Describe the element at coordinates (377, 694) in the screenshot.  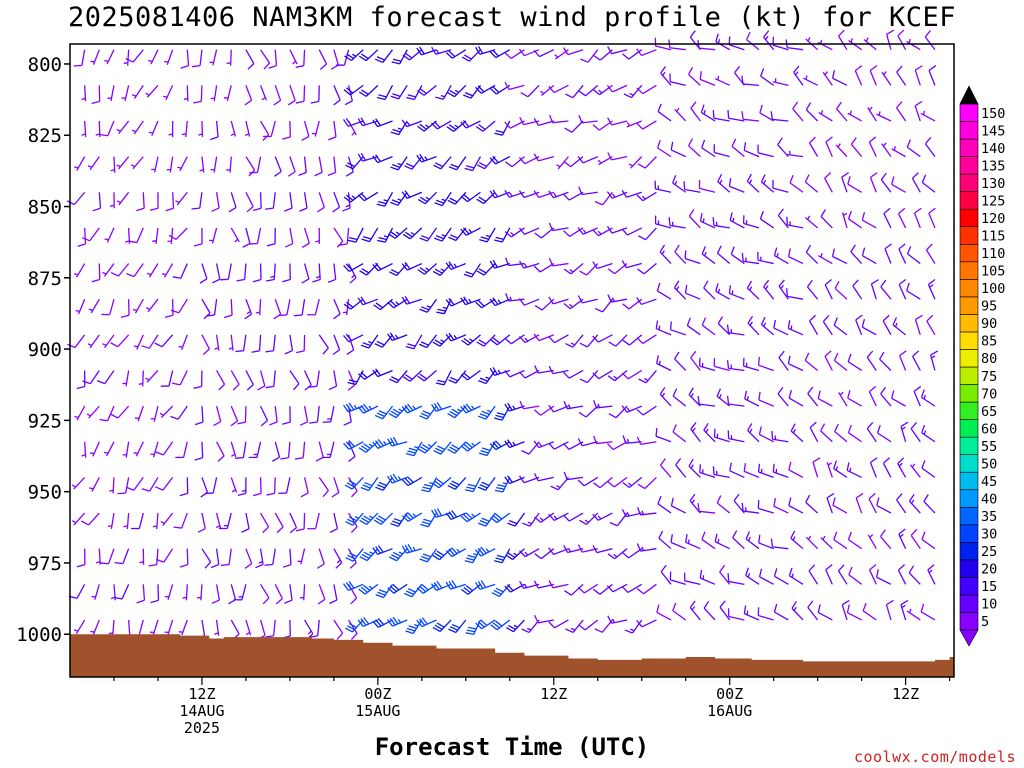
I see `x-tick-label: 00Z` at that location.